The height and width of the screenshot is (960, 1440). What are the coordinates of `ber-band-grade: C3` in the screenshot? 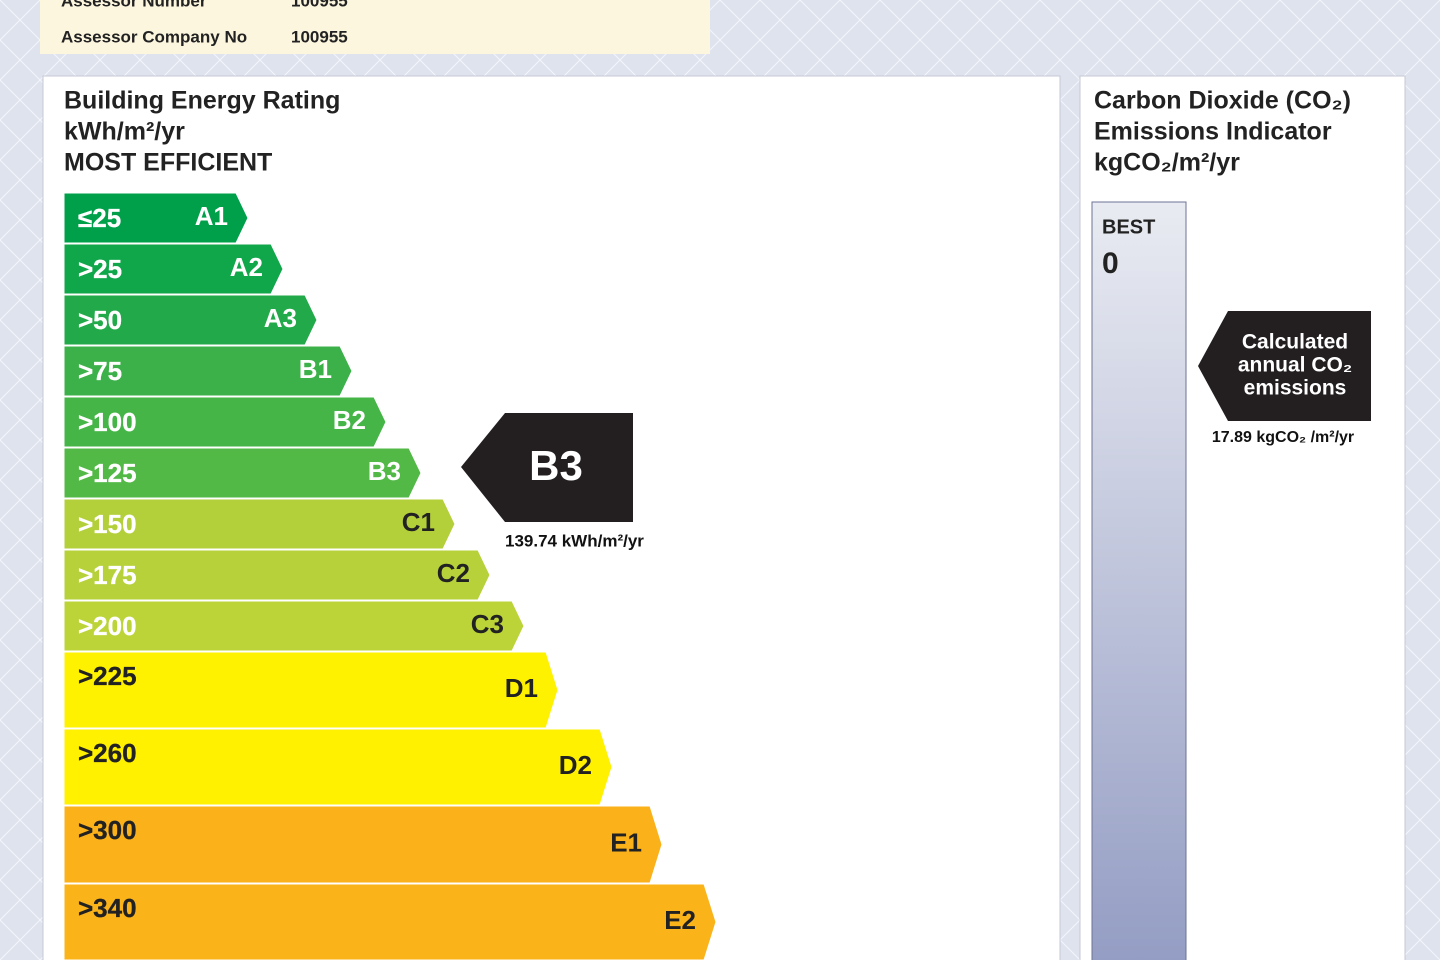 It's located at (487, 624).